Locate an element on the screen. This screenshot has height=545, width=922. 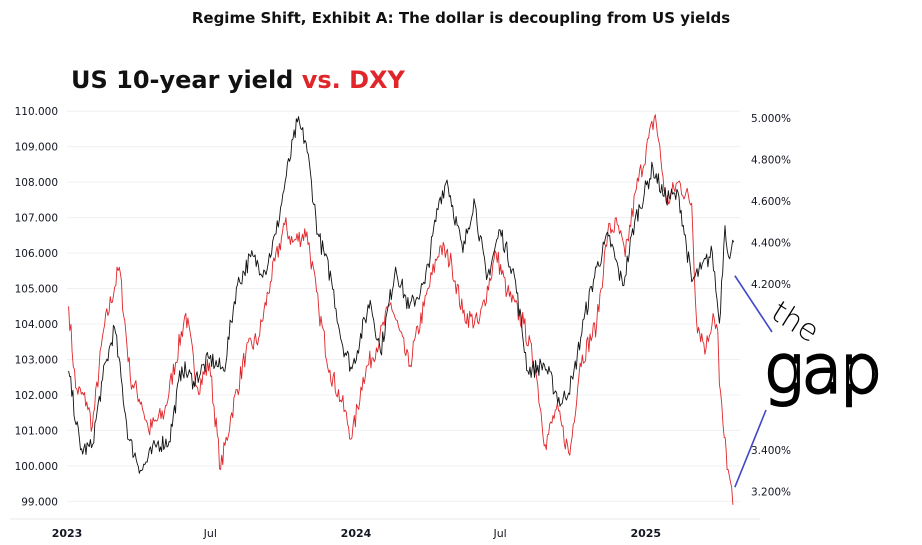
right-tick-label: 4.800% is located at coordinates (771, 160).